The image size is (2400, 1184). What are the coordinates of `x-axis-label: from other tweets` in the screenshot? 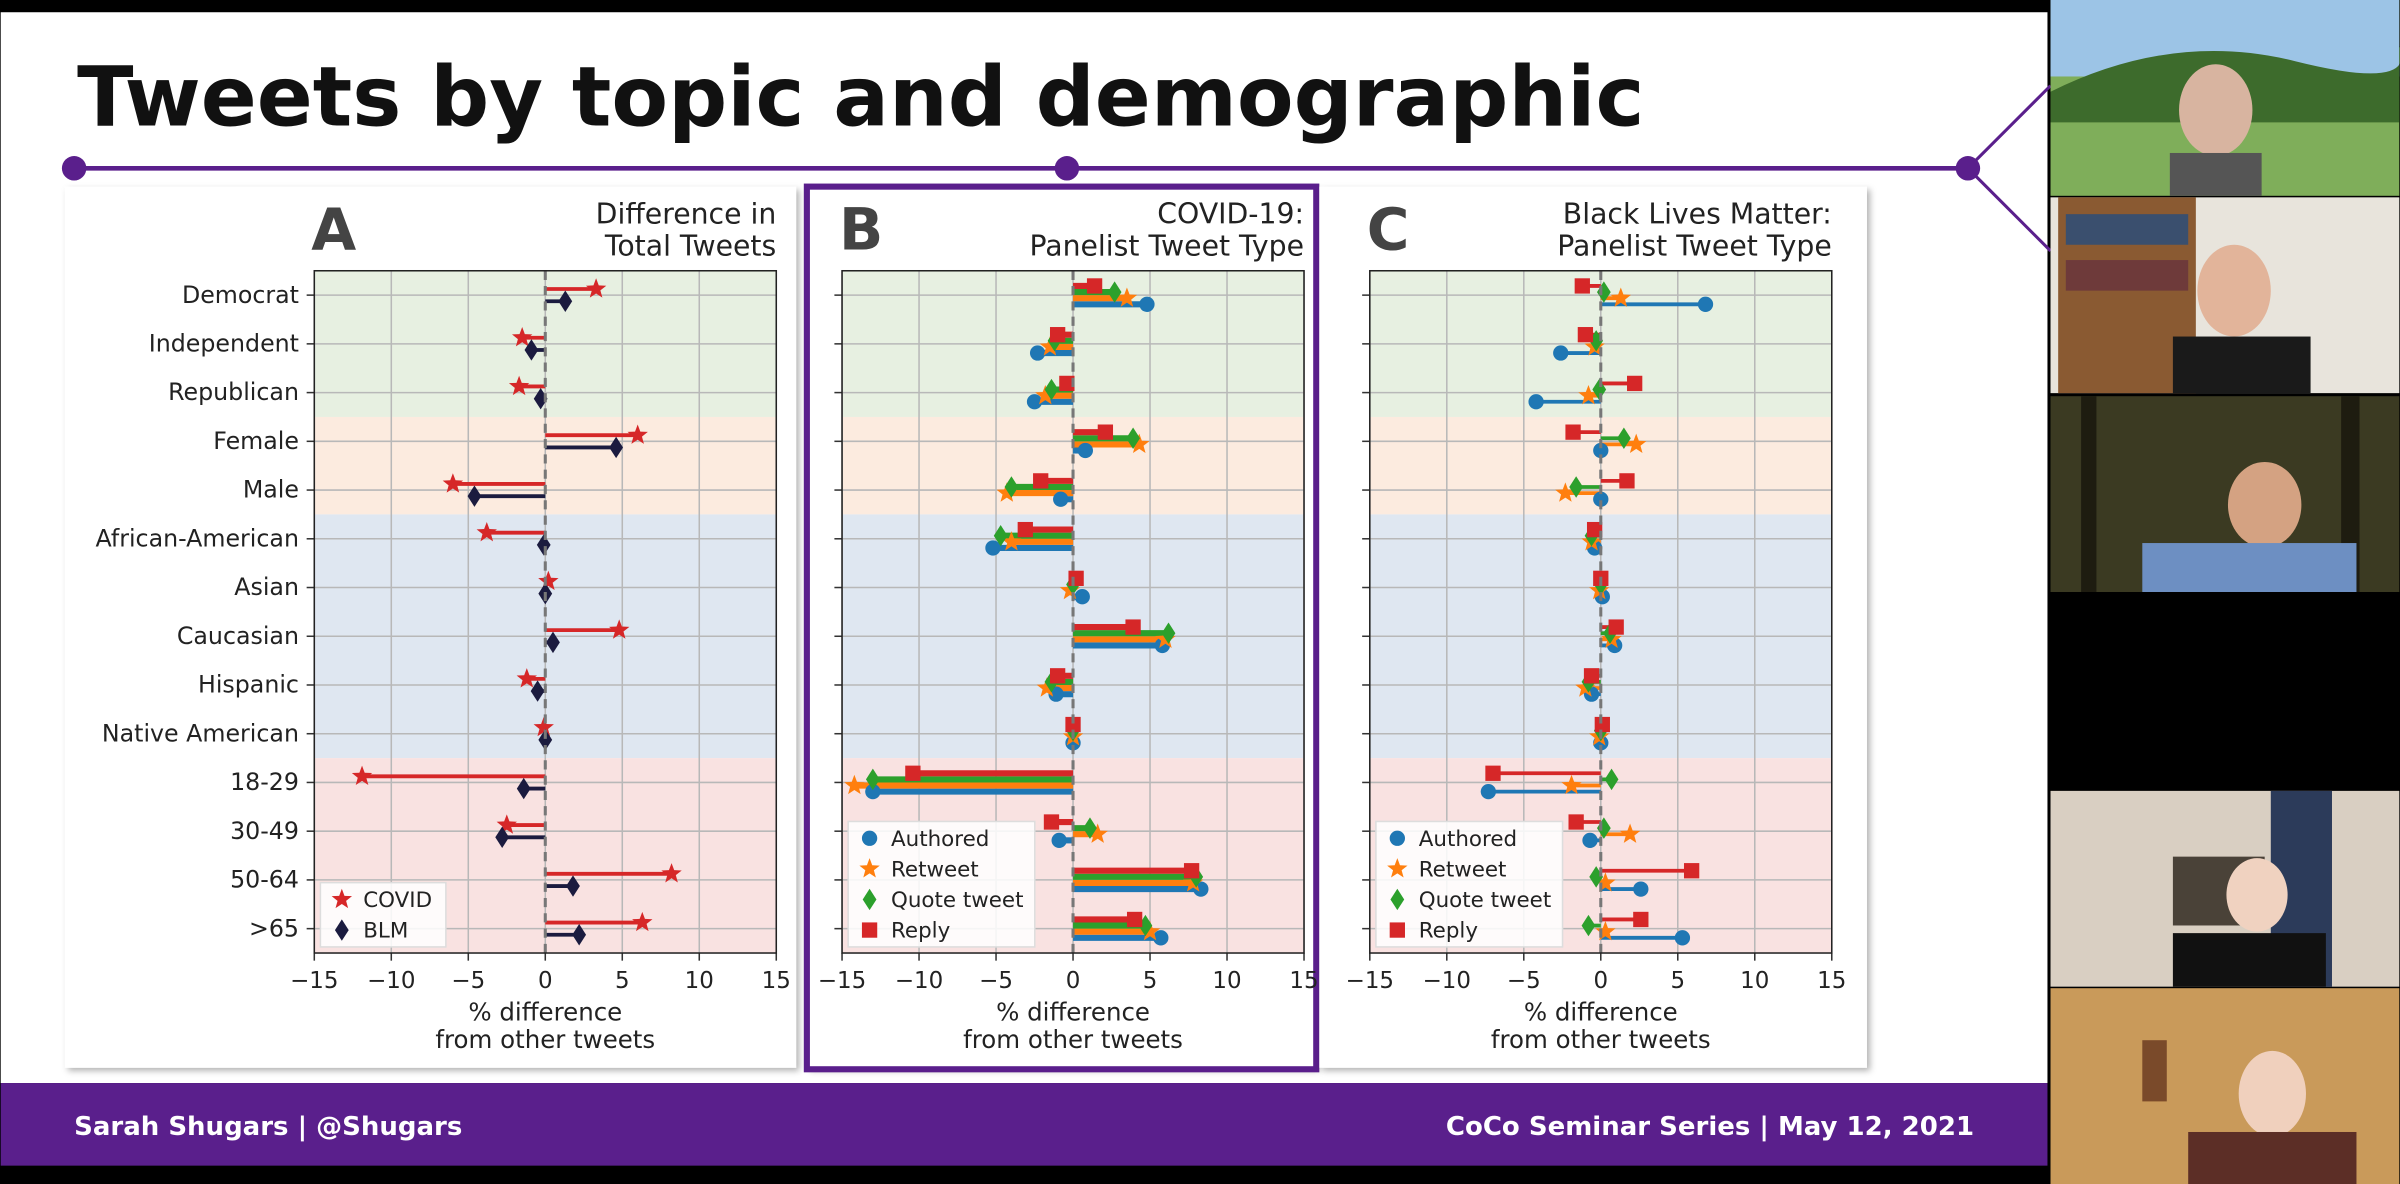 It's located at (1601, 1039).